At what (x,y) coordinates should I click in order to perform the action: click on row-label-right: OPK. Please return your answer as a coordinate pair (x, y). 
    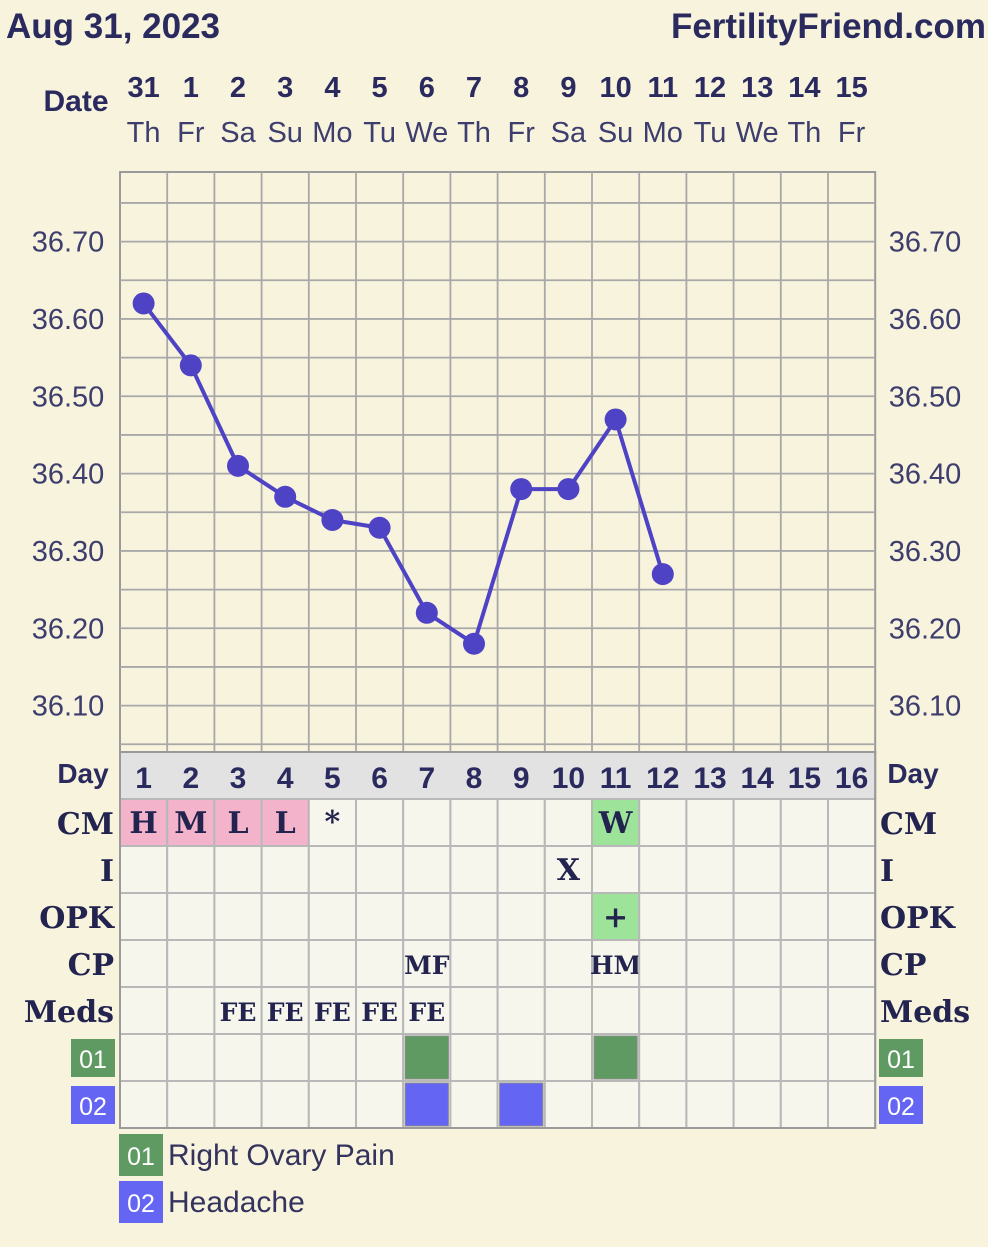
    Looking at the image, I should click on (918, 918).